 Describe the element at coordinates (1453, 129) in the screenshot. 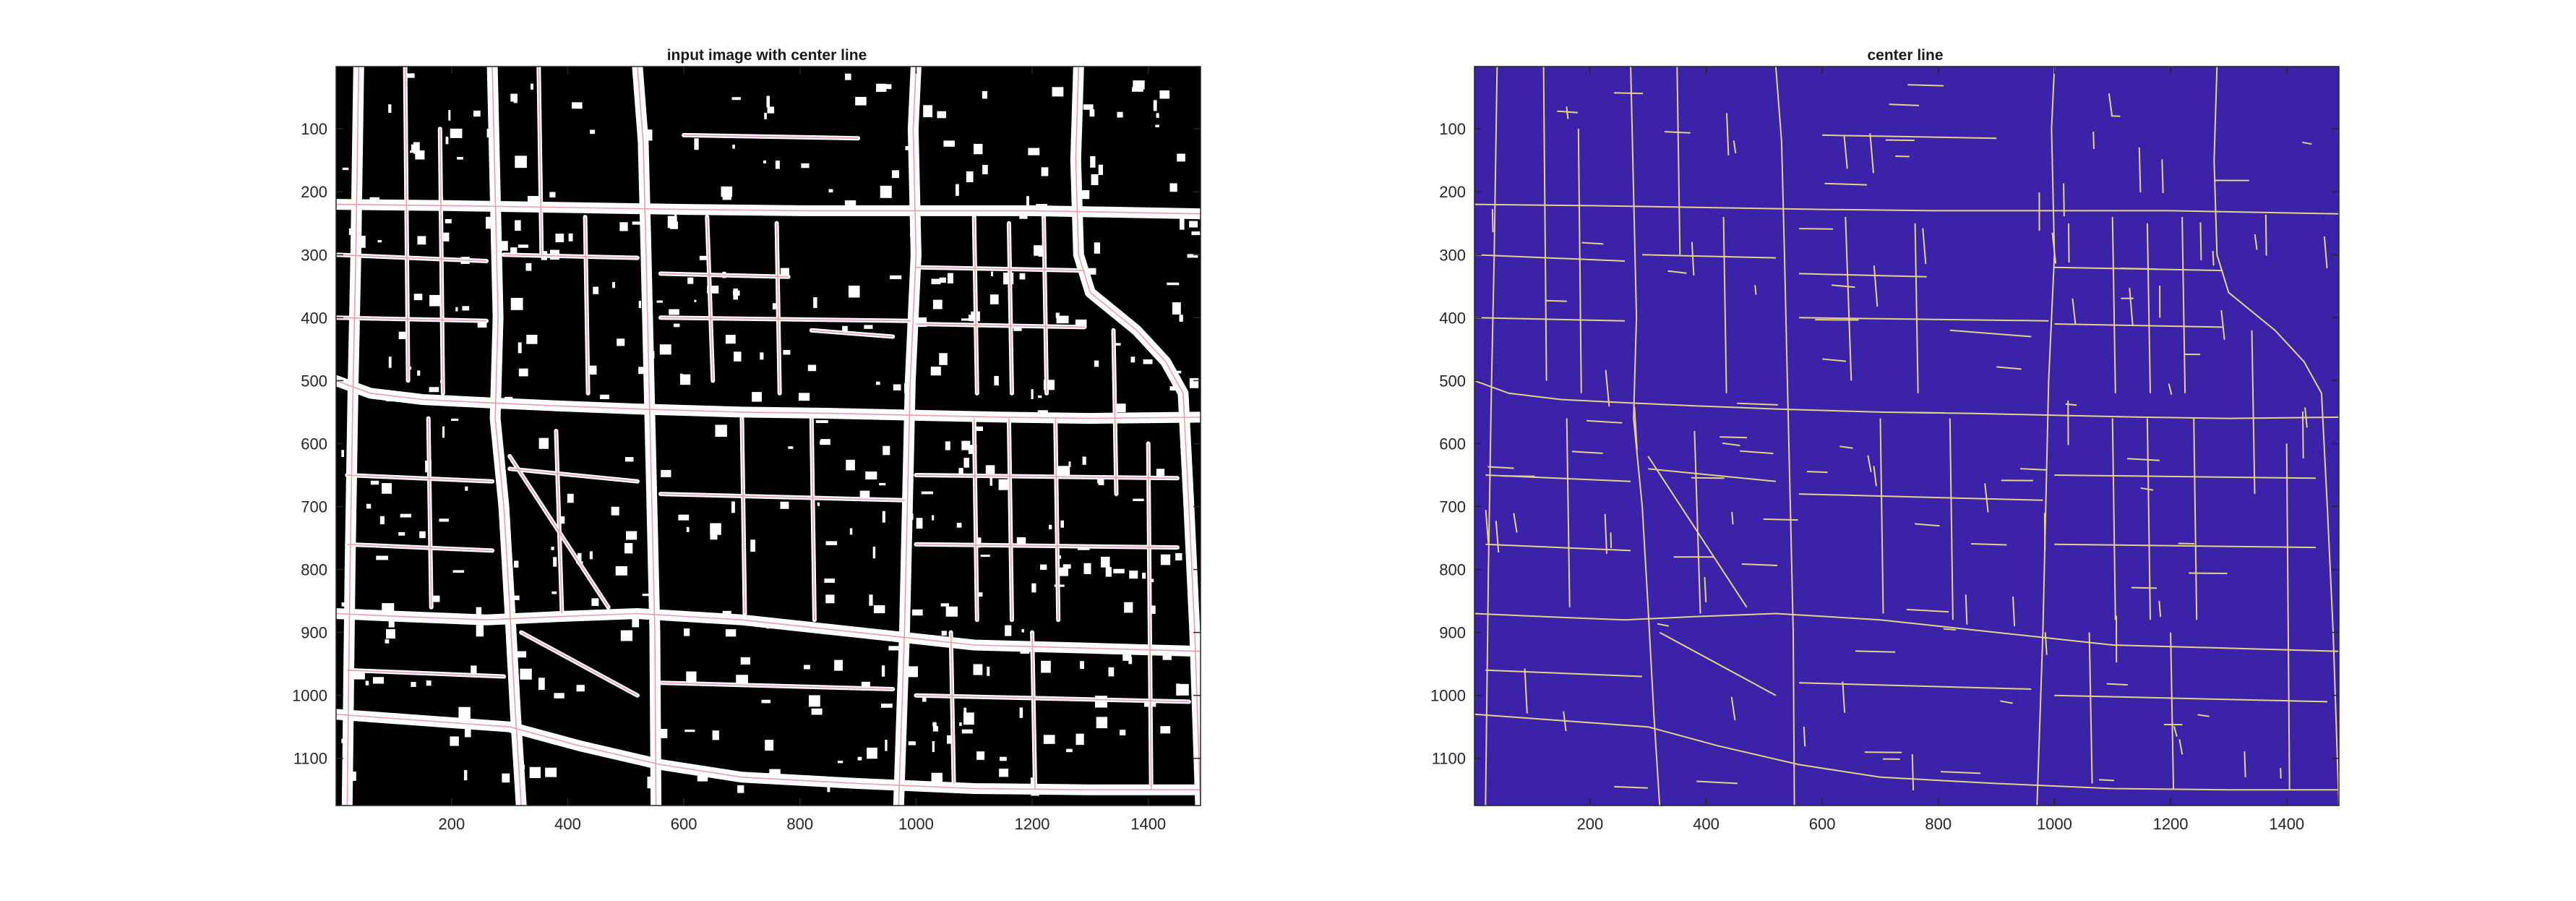

I see `y-tick-label: 100` at that location.